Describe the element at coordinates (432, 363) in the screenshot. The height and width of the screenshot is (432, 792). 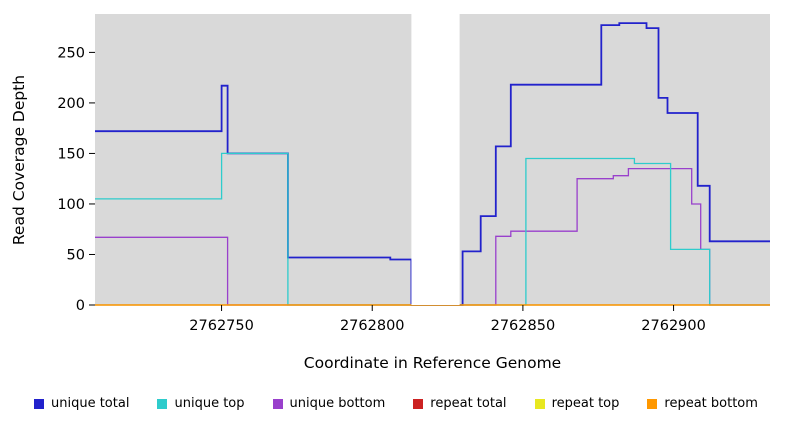
I see `x-axis-title: Coordinate in Reference Genome` at that location.